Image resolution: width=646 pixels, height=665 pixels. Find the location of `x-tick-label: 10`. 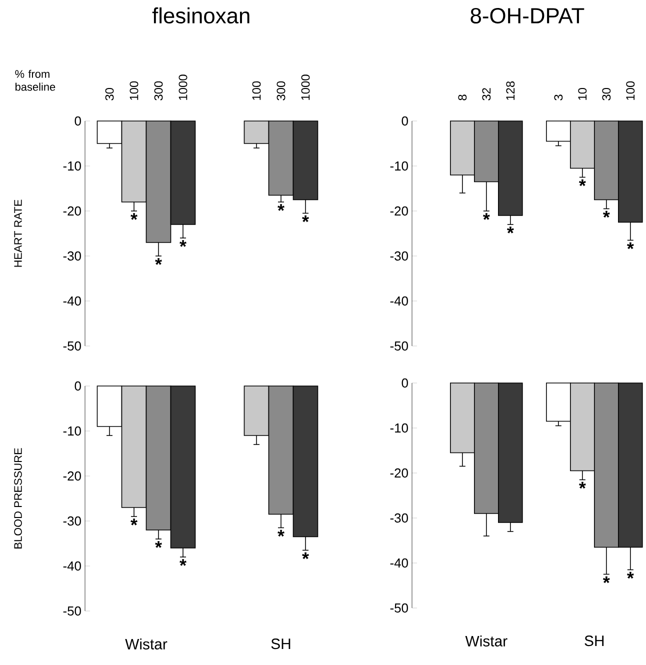

x-tick-label: 10 is located at coordinates (582, 94).